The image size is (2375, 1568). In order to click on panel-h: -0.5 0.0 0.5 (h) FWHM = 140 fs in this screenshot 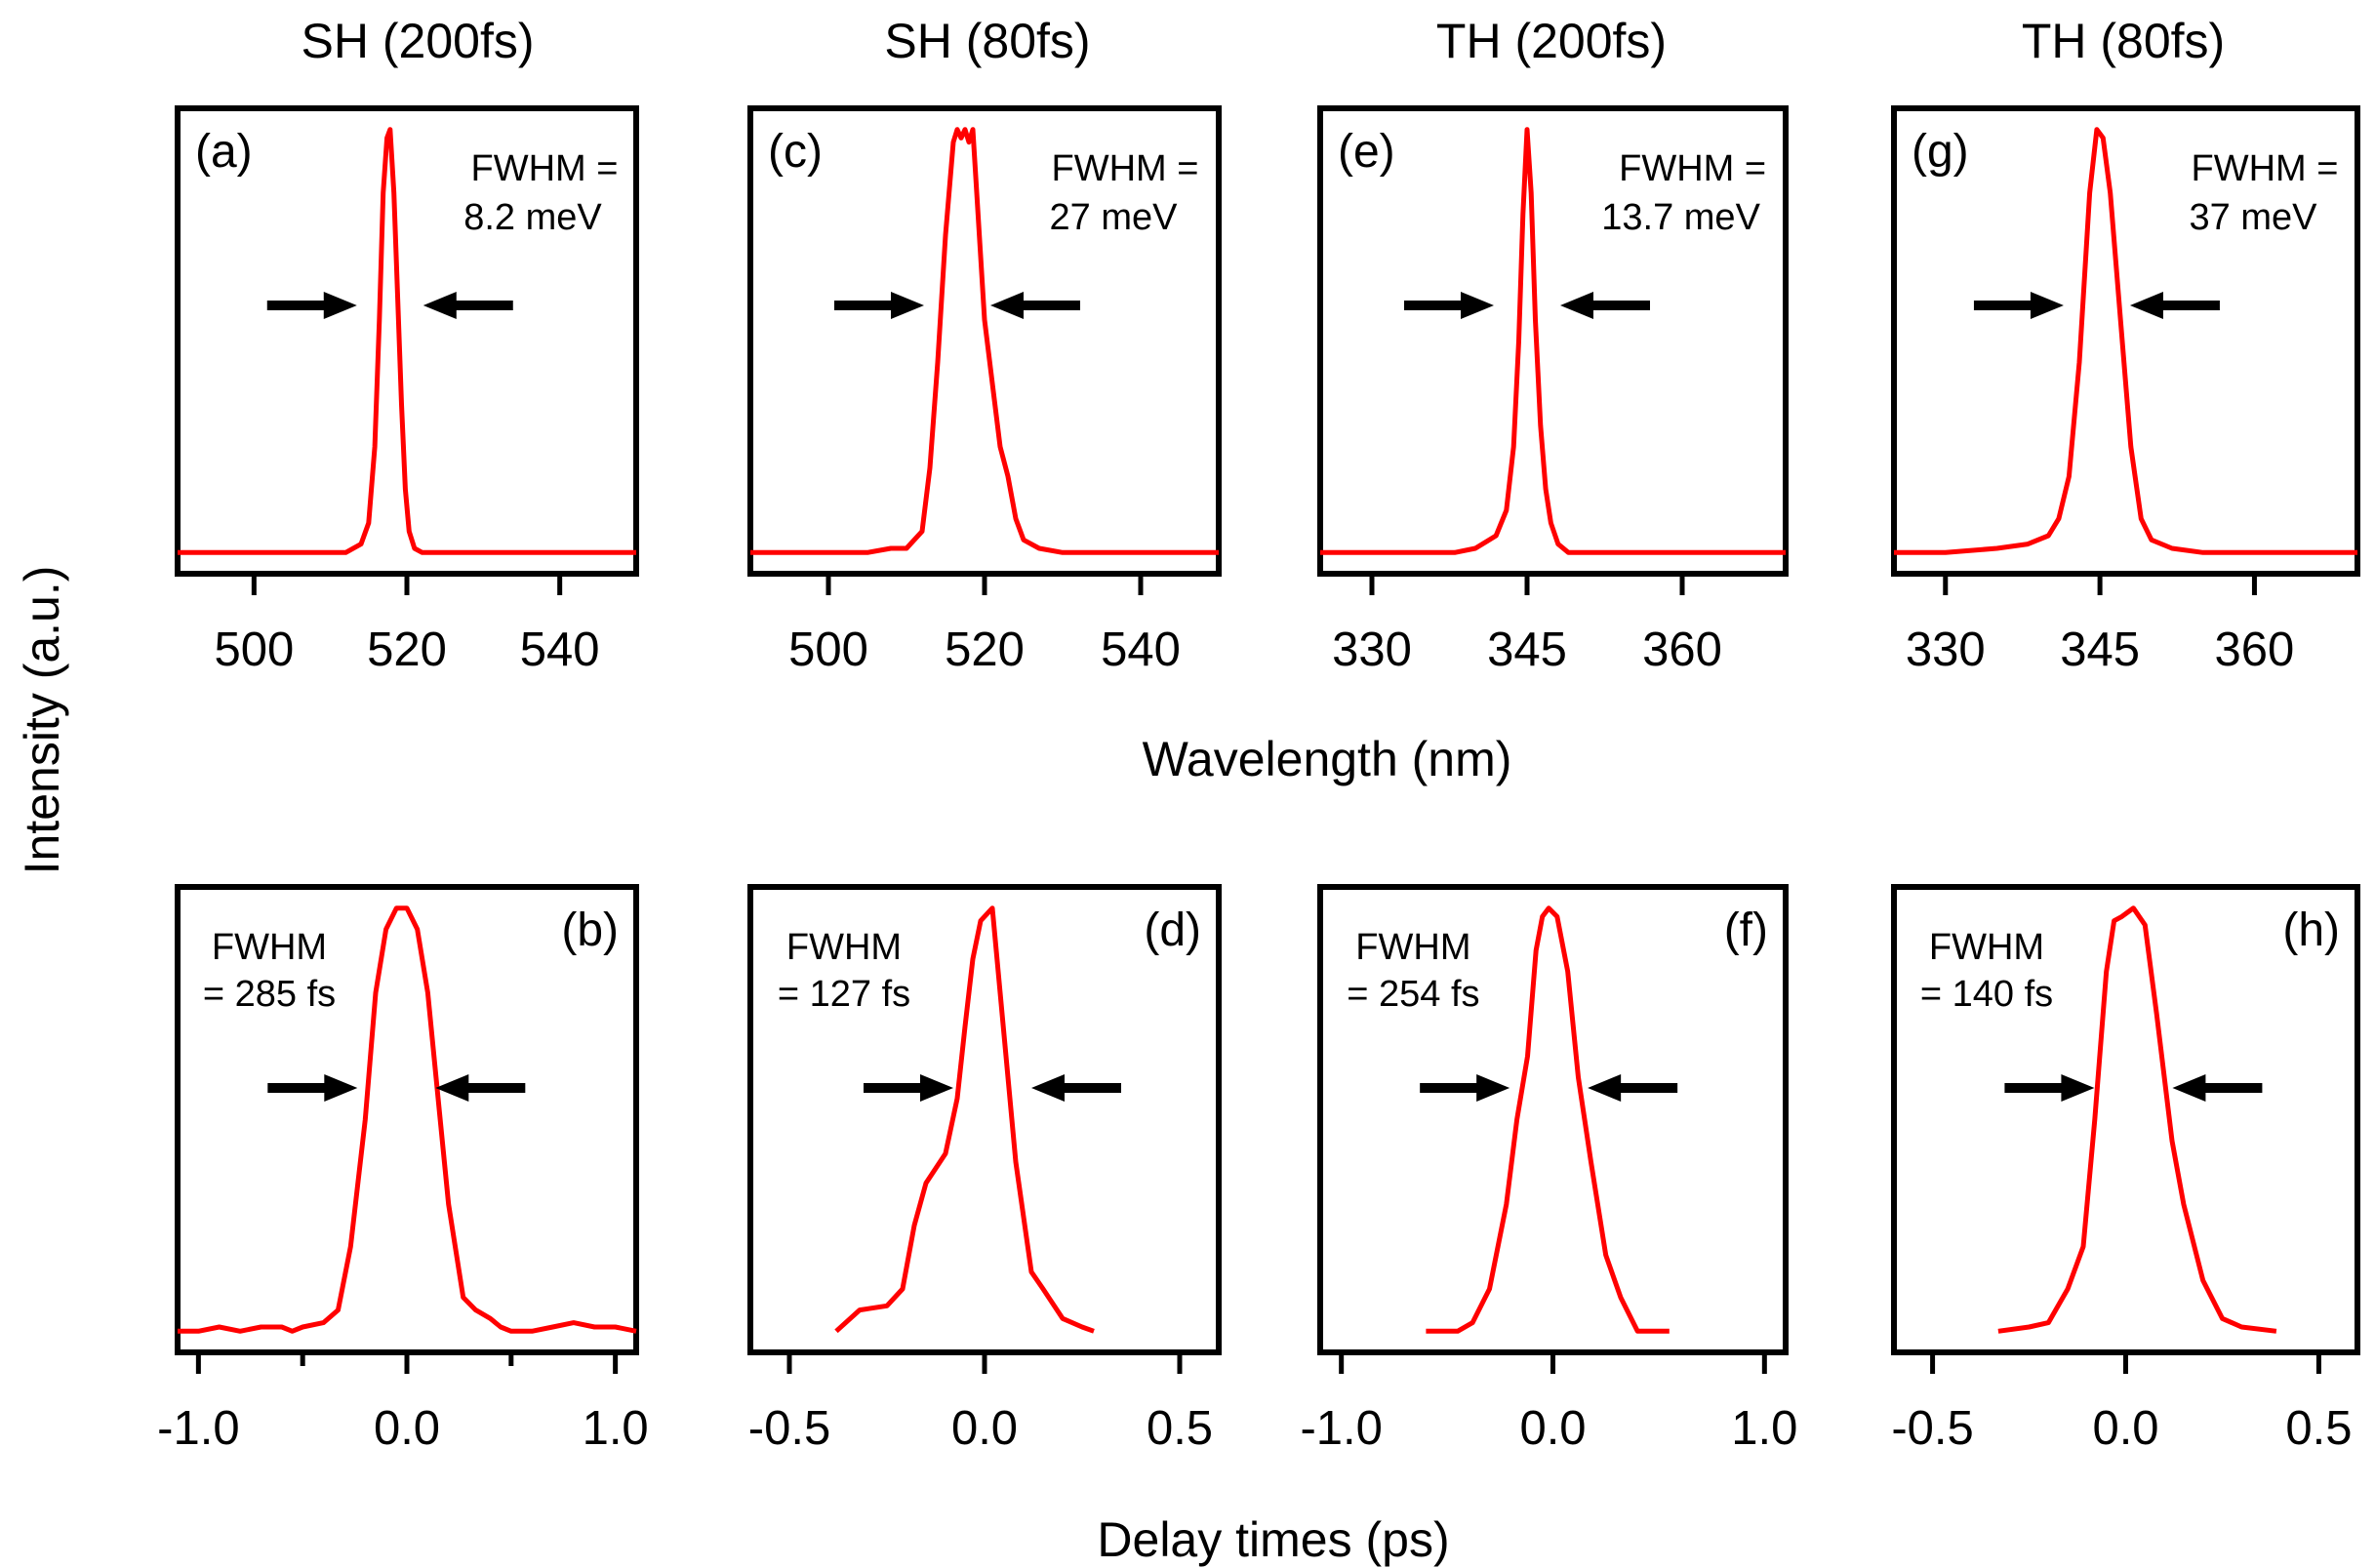, I will do `click(2125, 1169)`.